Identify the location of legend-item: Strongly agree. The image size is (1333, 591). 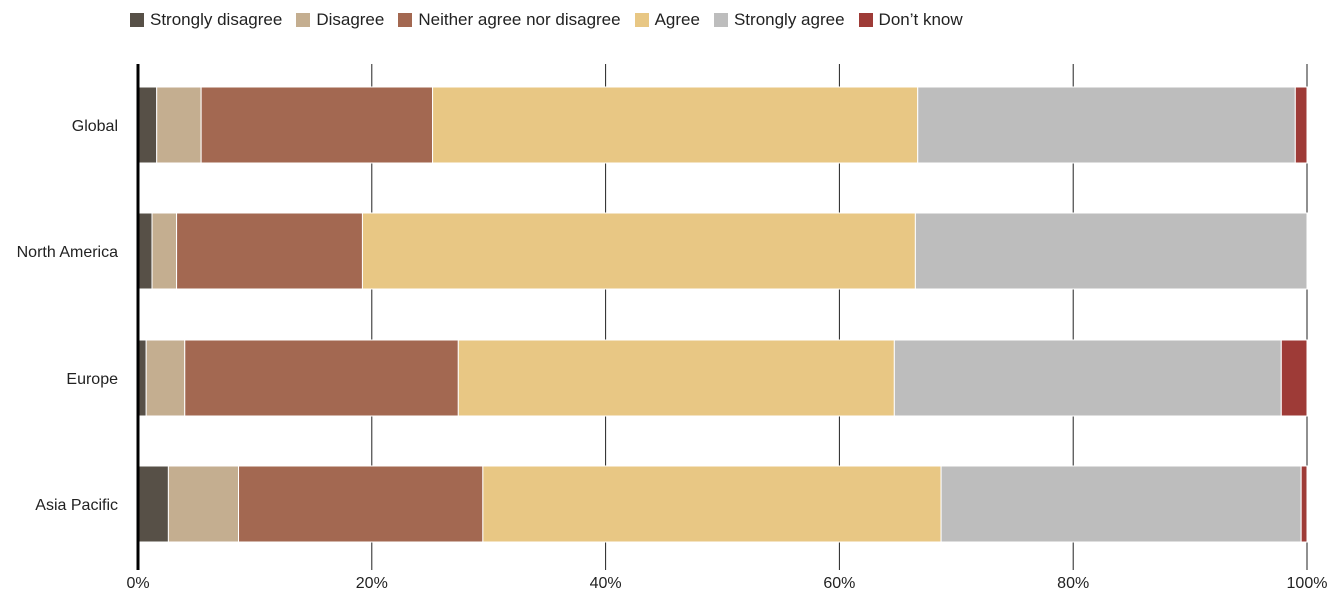
(779, 20).